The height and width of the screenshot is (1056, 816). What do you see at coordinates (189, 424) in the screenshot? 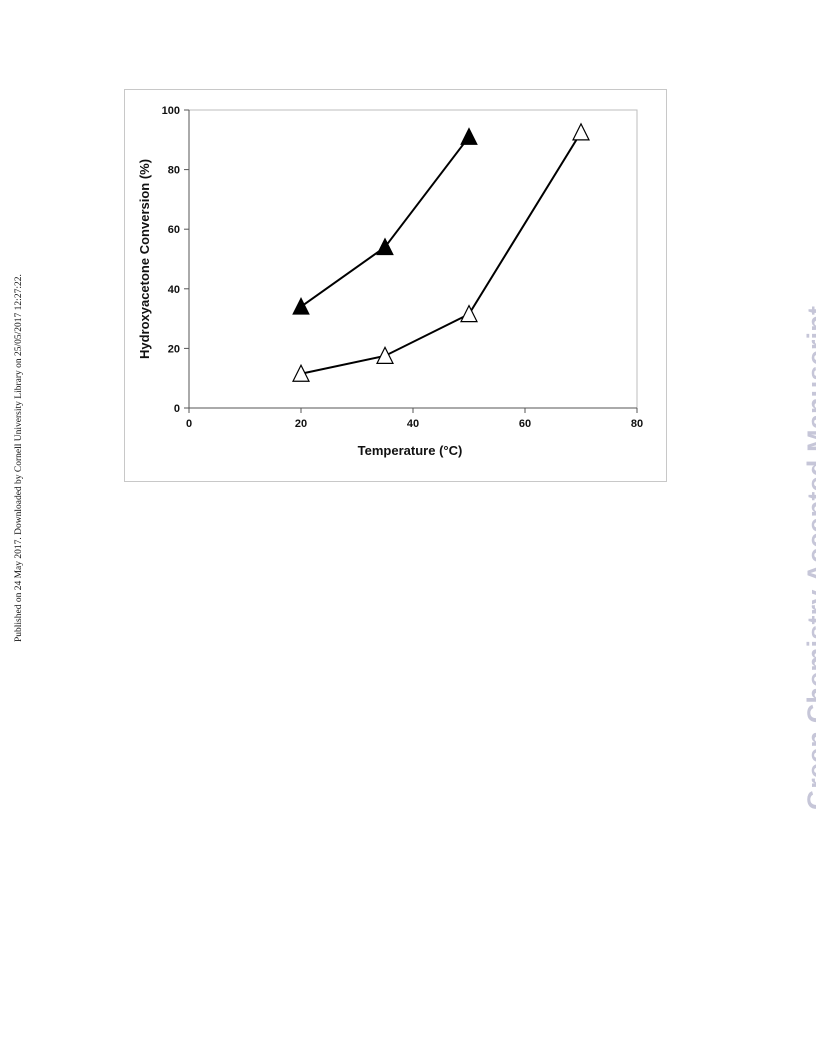
I see `x-tick-label: 0` at bounding box center [189, 424].